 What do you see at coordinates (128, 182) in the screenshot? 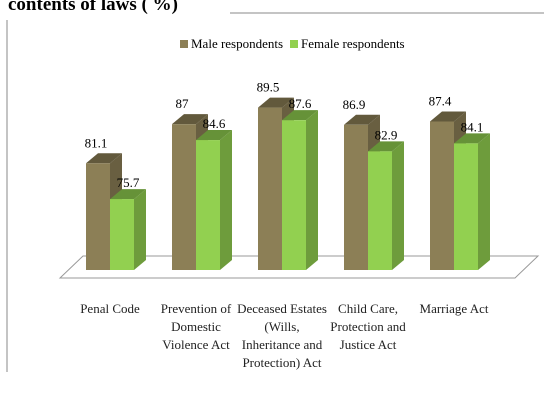
I see `value-label: 75.7` at bounding box center [128, 182].